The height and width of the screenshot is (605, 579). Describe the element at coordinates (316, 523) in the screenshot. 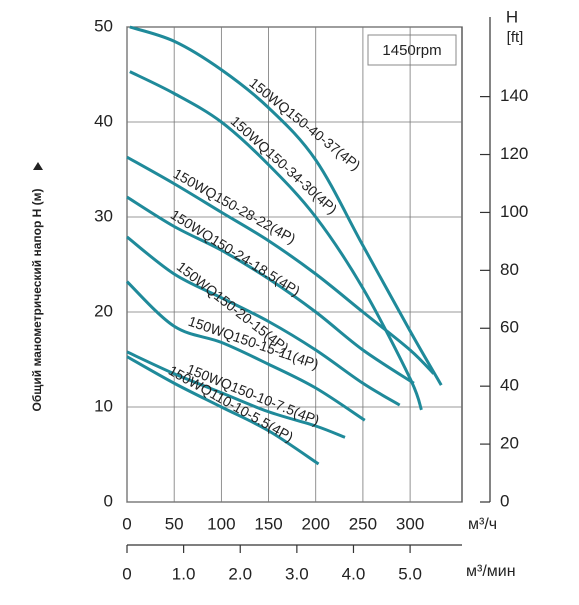

I see `x-tick-label: 200` at that location.